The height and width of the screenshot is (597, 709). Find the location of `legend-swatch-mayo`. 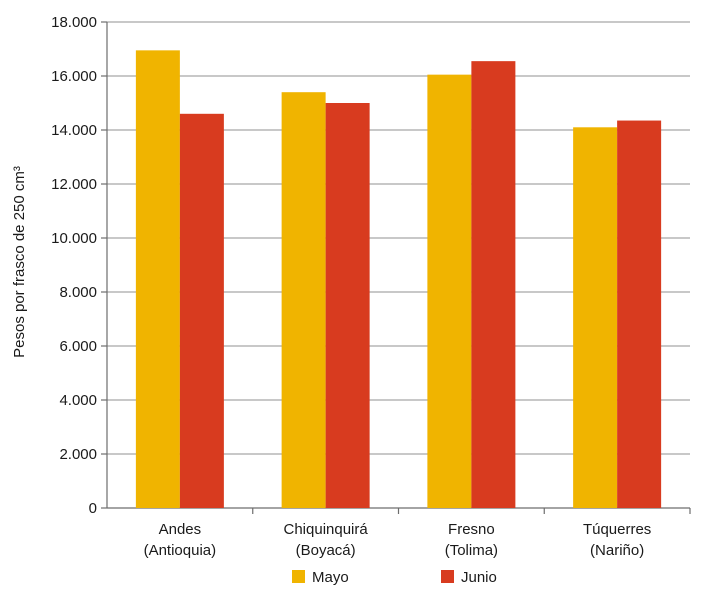

legend-swatch-mayo is located at coordinates (298, 576).